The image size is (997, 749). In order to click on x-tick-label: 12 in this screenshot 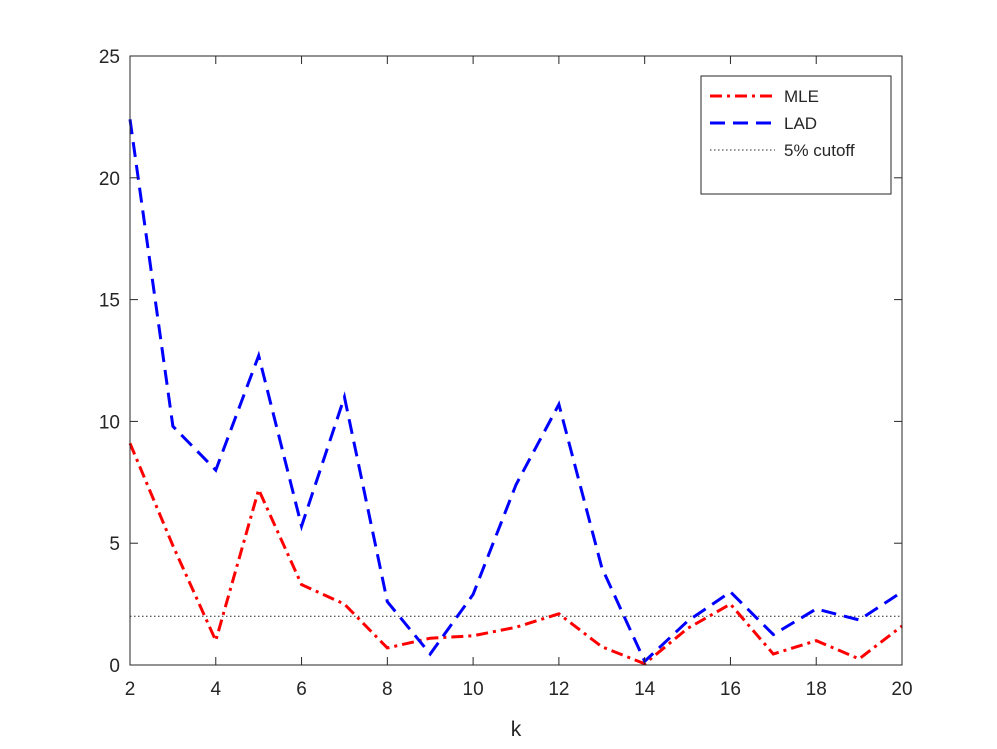, I will do `click(558, 689)`.